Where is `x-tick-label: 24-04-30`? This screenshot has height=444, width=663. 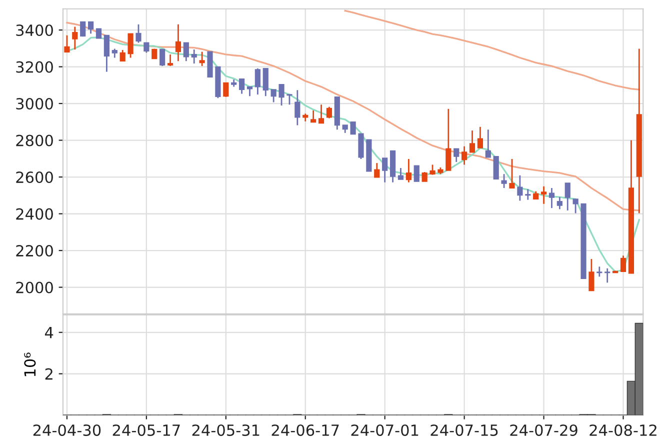
x-tick-label: 24-04-30 is located at coordinates (67, 430).